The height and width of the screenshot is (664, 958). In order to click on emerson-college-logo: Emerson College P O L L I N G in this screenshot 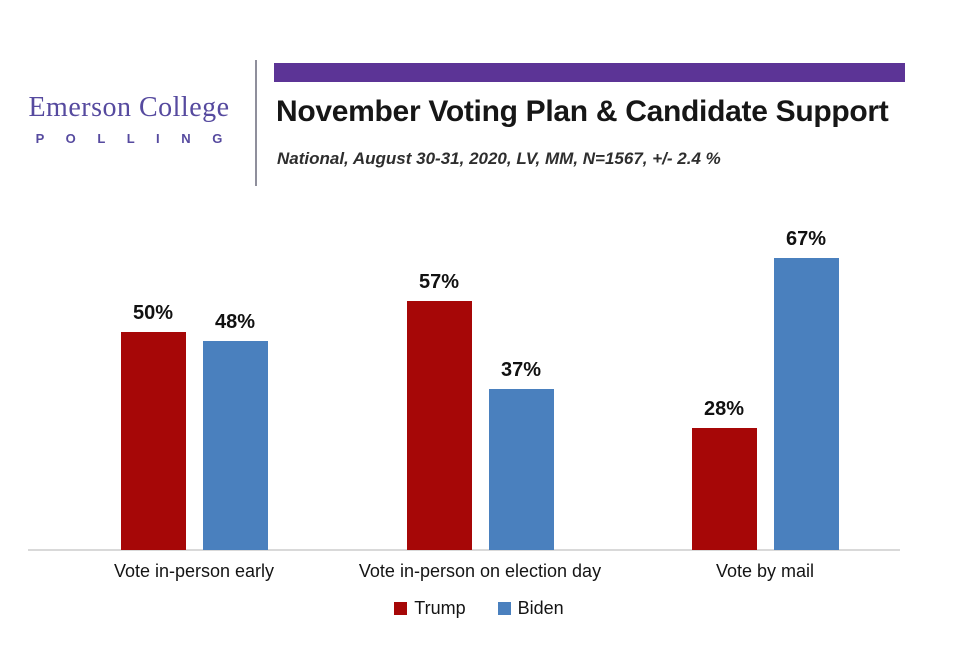, I will do `click(129, 119)`.